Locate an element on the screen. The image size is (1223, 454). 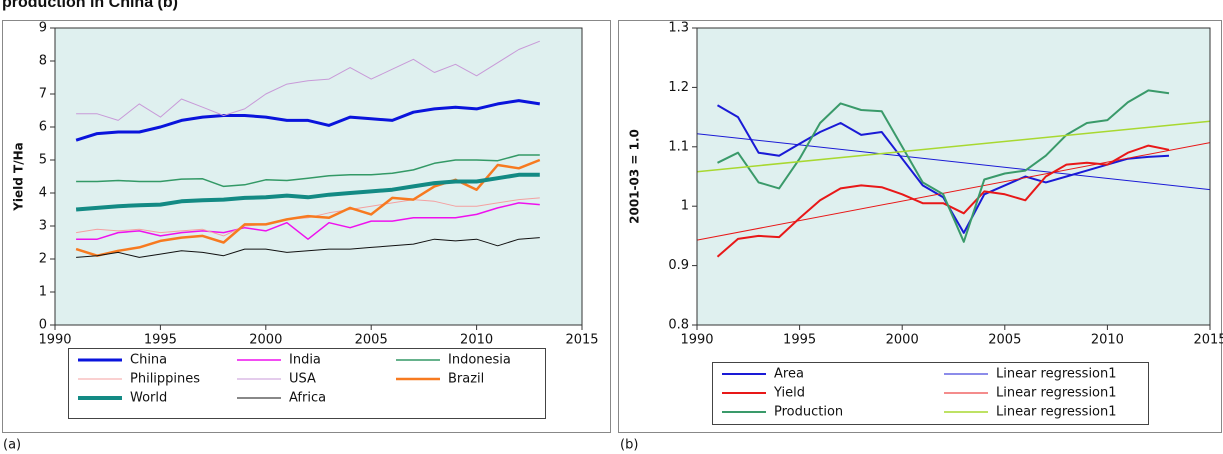
legend-label: Area is located at coordinates (789, 374).